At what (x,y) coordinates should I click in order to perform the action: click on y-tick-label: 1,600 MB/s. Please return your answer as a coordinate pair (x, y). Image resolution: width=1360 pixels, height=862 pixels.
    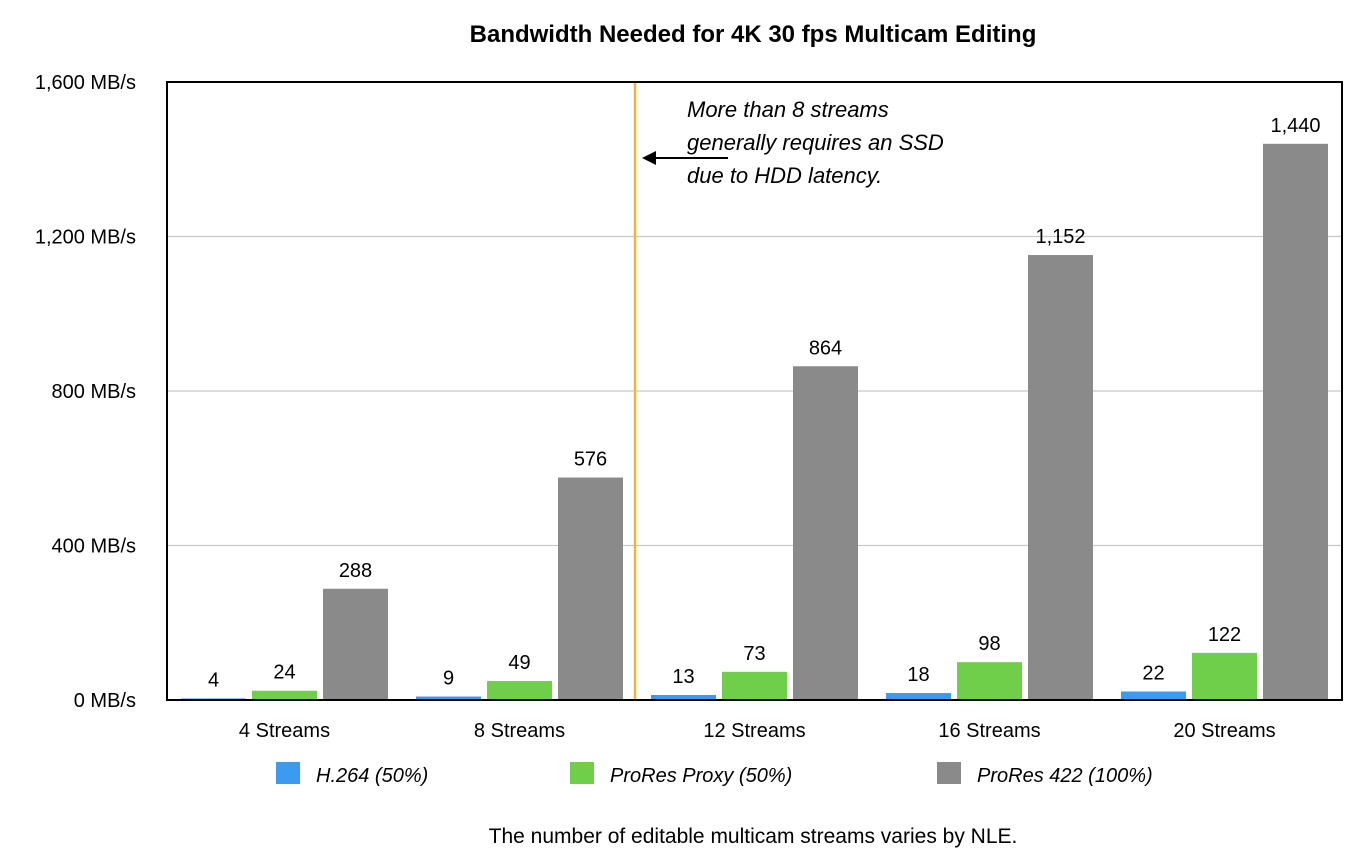
    Looking at the image, I should click on (85, 83).